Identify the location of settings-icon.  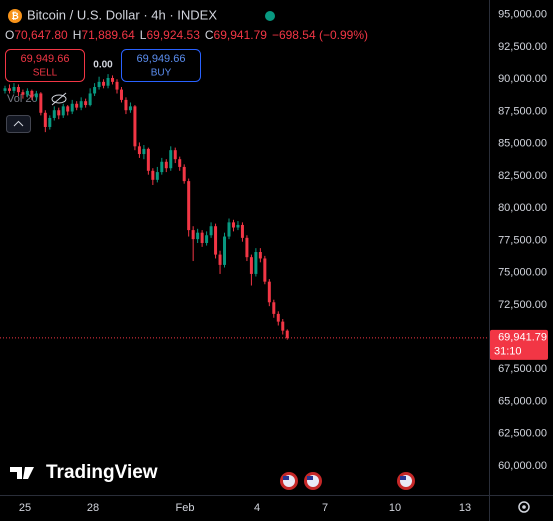
(524, 507).